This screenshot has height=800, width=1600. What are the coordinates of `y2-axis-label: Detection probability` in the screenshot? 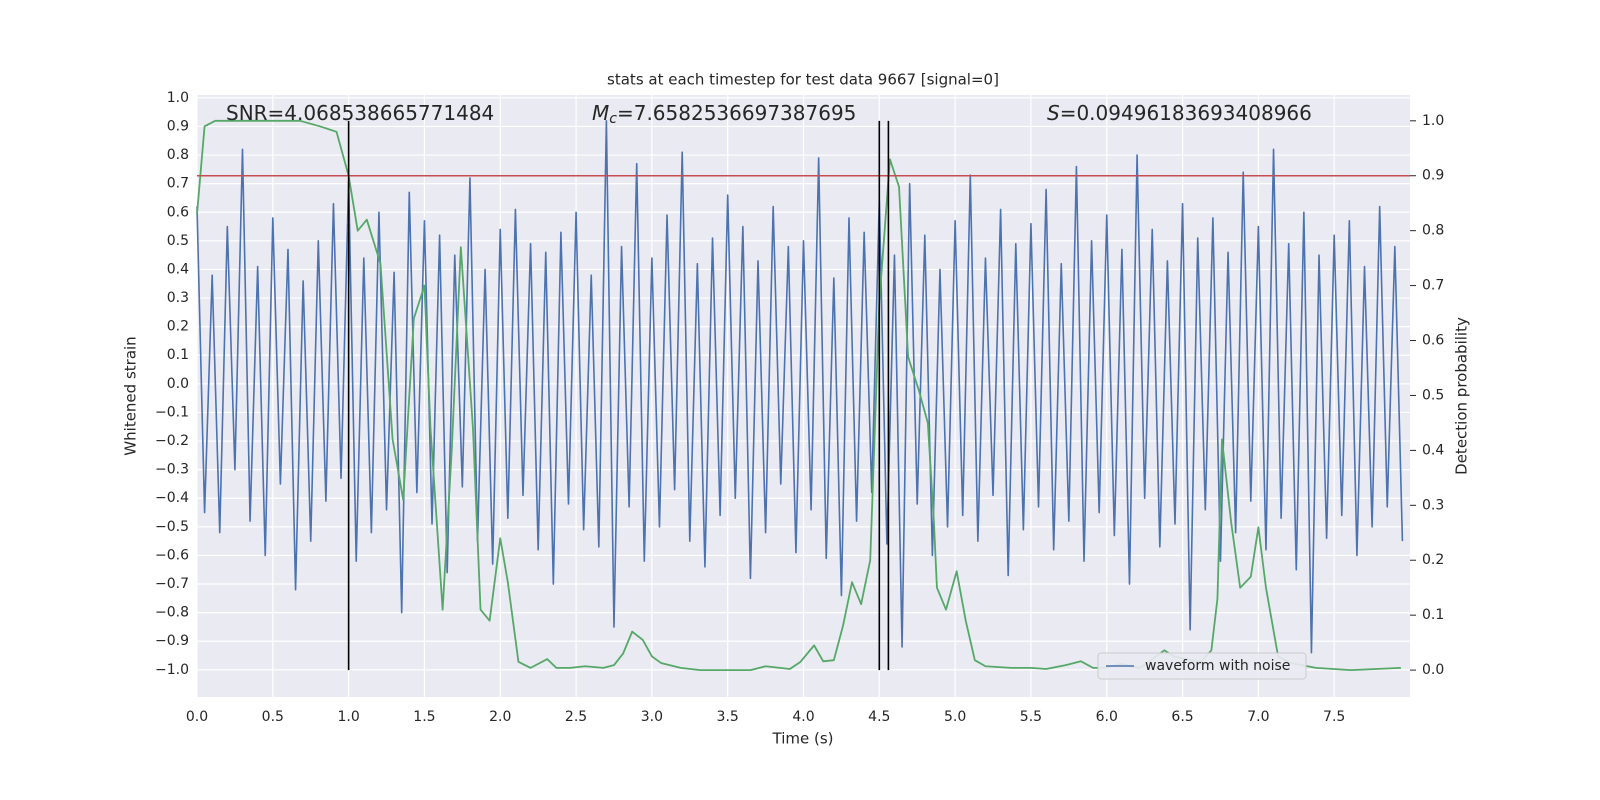 It's located at (1462, 396).